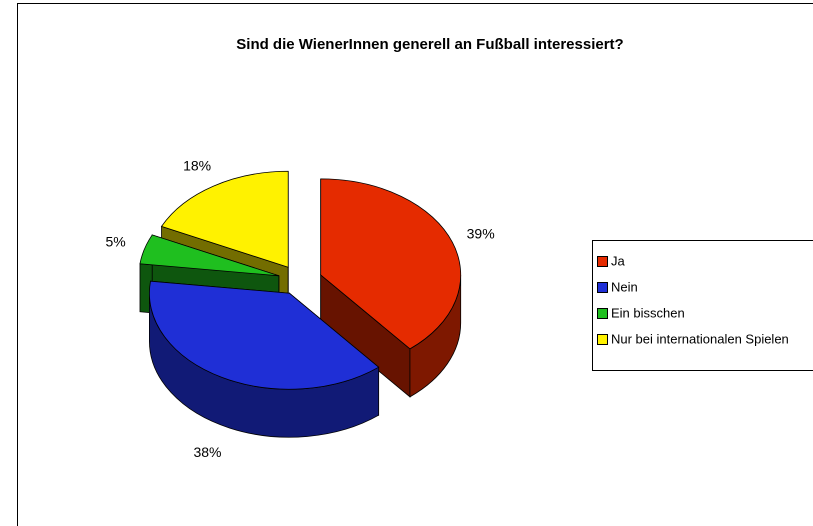 This screenshot has height=526, width=813. What do you see at coordinates (648, 312) in the screenshot?
I see `legend-label: Ein bisschen` at bounding box center [648, 312].